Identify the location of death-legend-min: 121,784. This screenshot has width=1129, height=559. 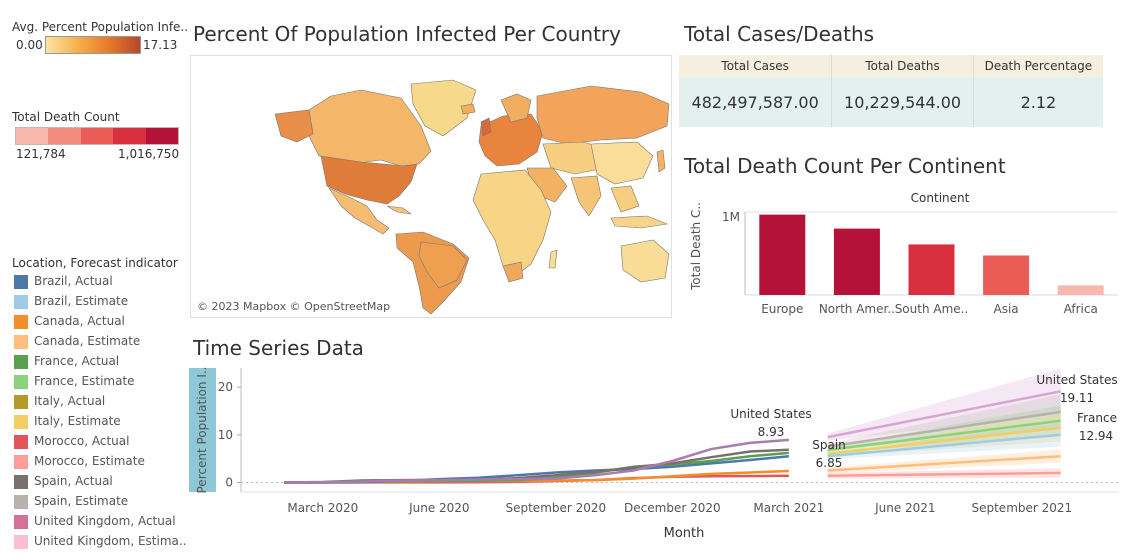
(41, 154).